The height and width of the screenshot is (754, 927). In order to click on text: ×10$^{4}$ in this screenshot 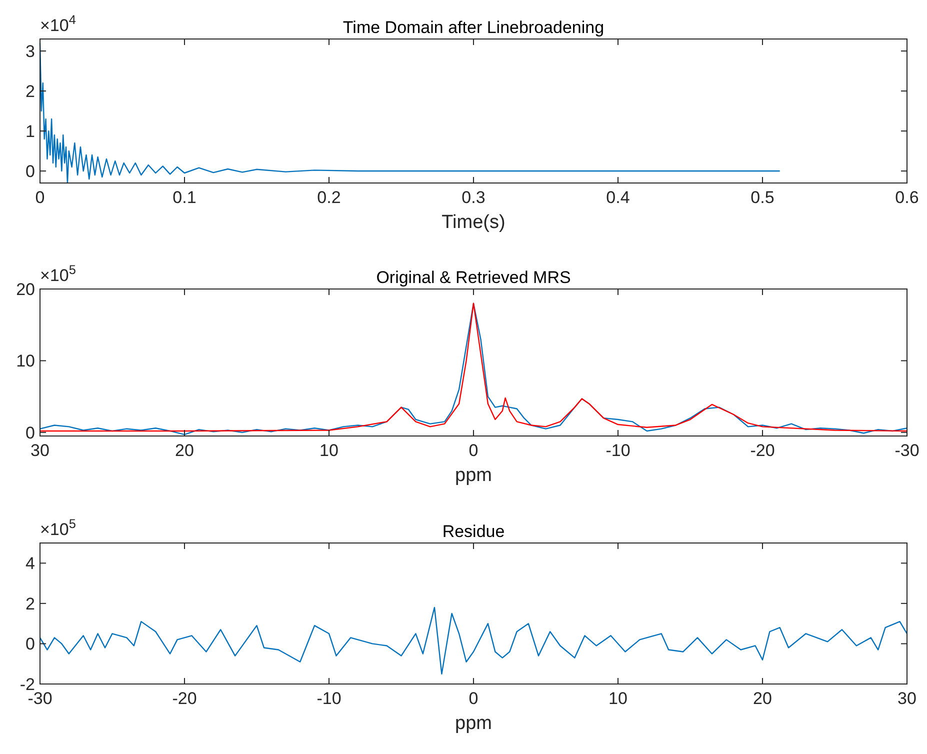, I will do `click(58, 23)`.